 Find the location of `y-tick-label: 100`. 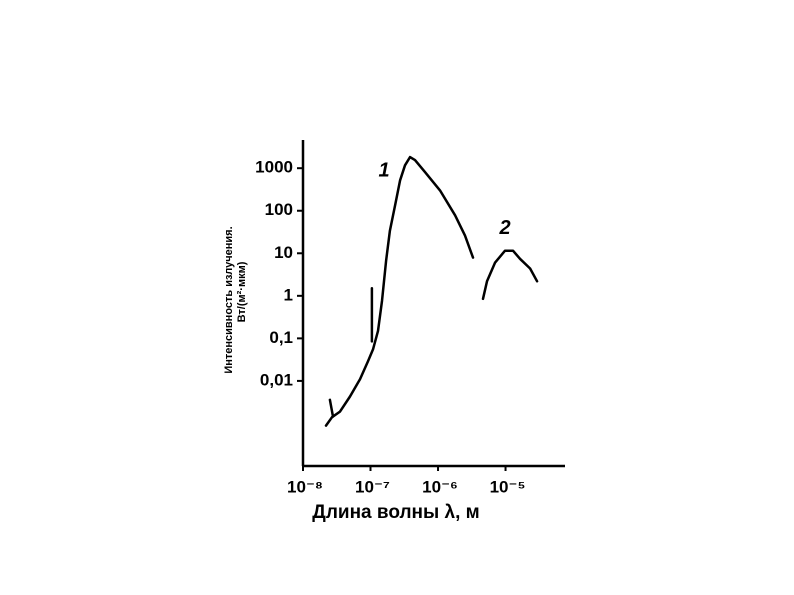

y-tick-label: 100 is located at coordinates (279, 209).